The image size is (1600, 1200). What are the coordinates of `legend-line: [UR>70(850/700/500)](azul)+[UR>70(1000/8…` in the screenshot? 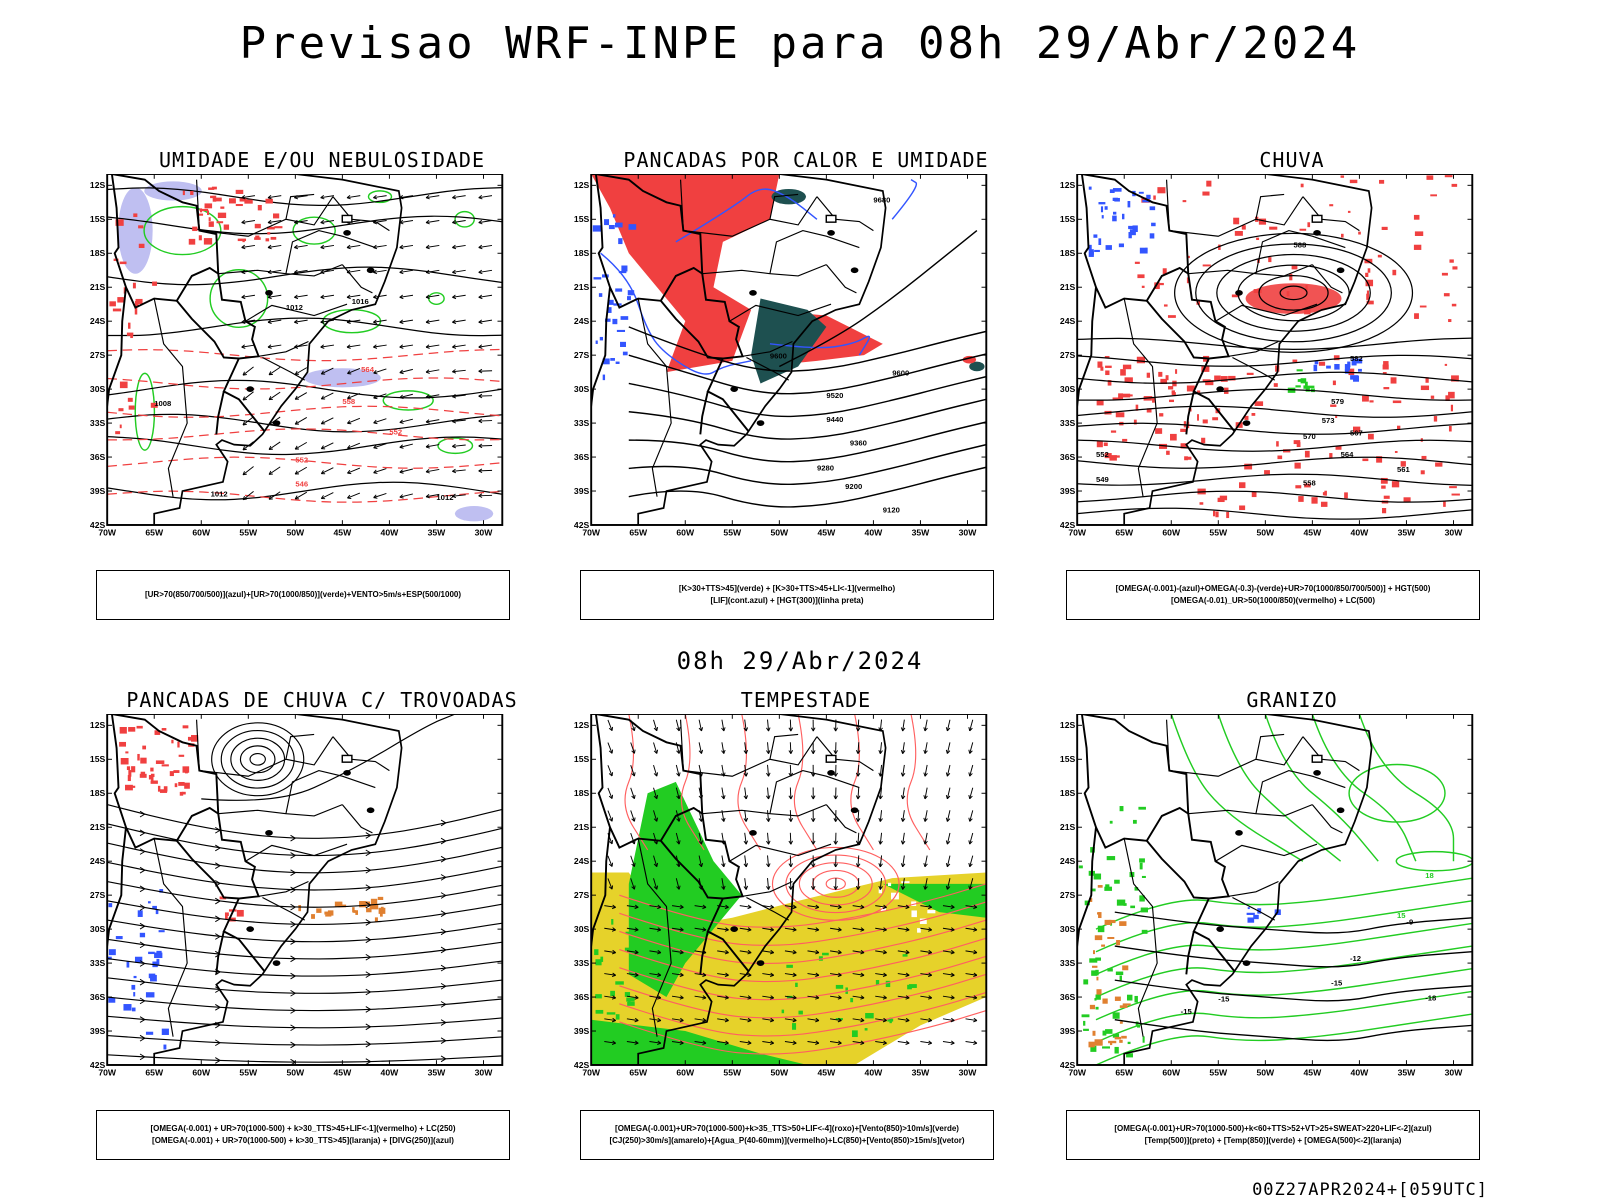 It's located at (303, 594).